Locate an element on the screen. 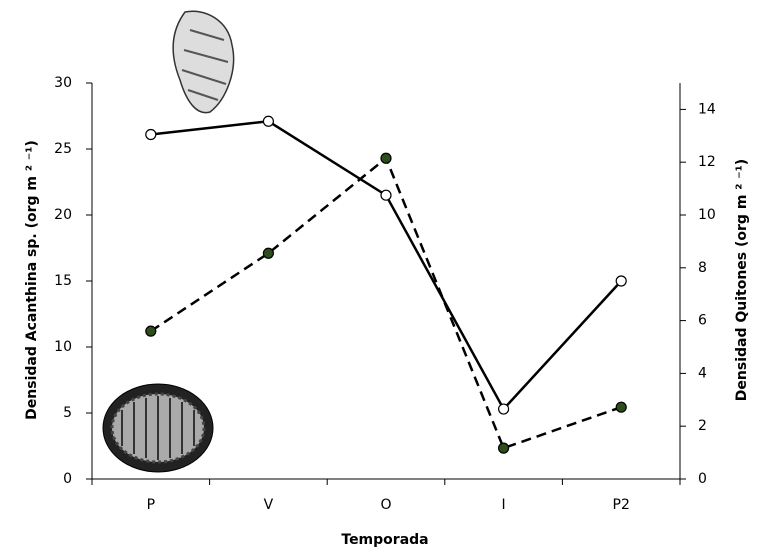  x-tick-label: V is located at coordinates (269, 505).